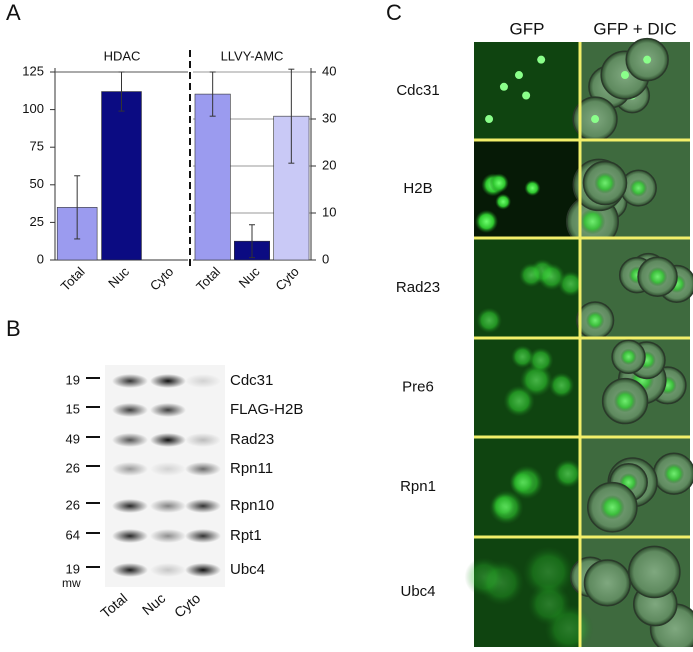 This screenshot has height=652, width=693. Describe the element at coordinates (33, 108) in the screenshot. I see `y-tick-label: 100` at that location.